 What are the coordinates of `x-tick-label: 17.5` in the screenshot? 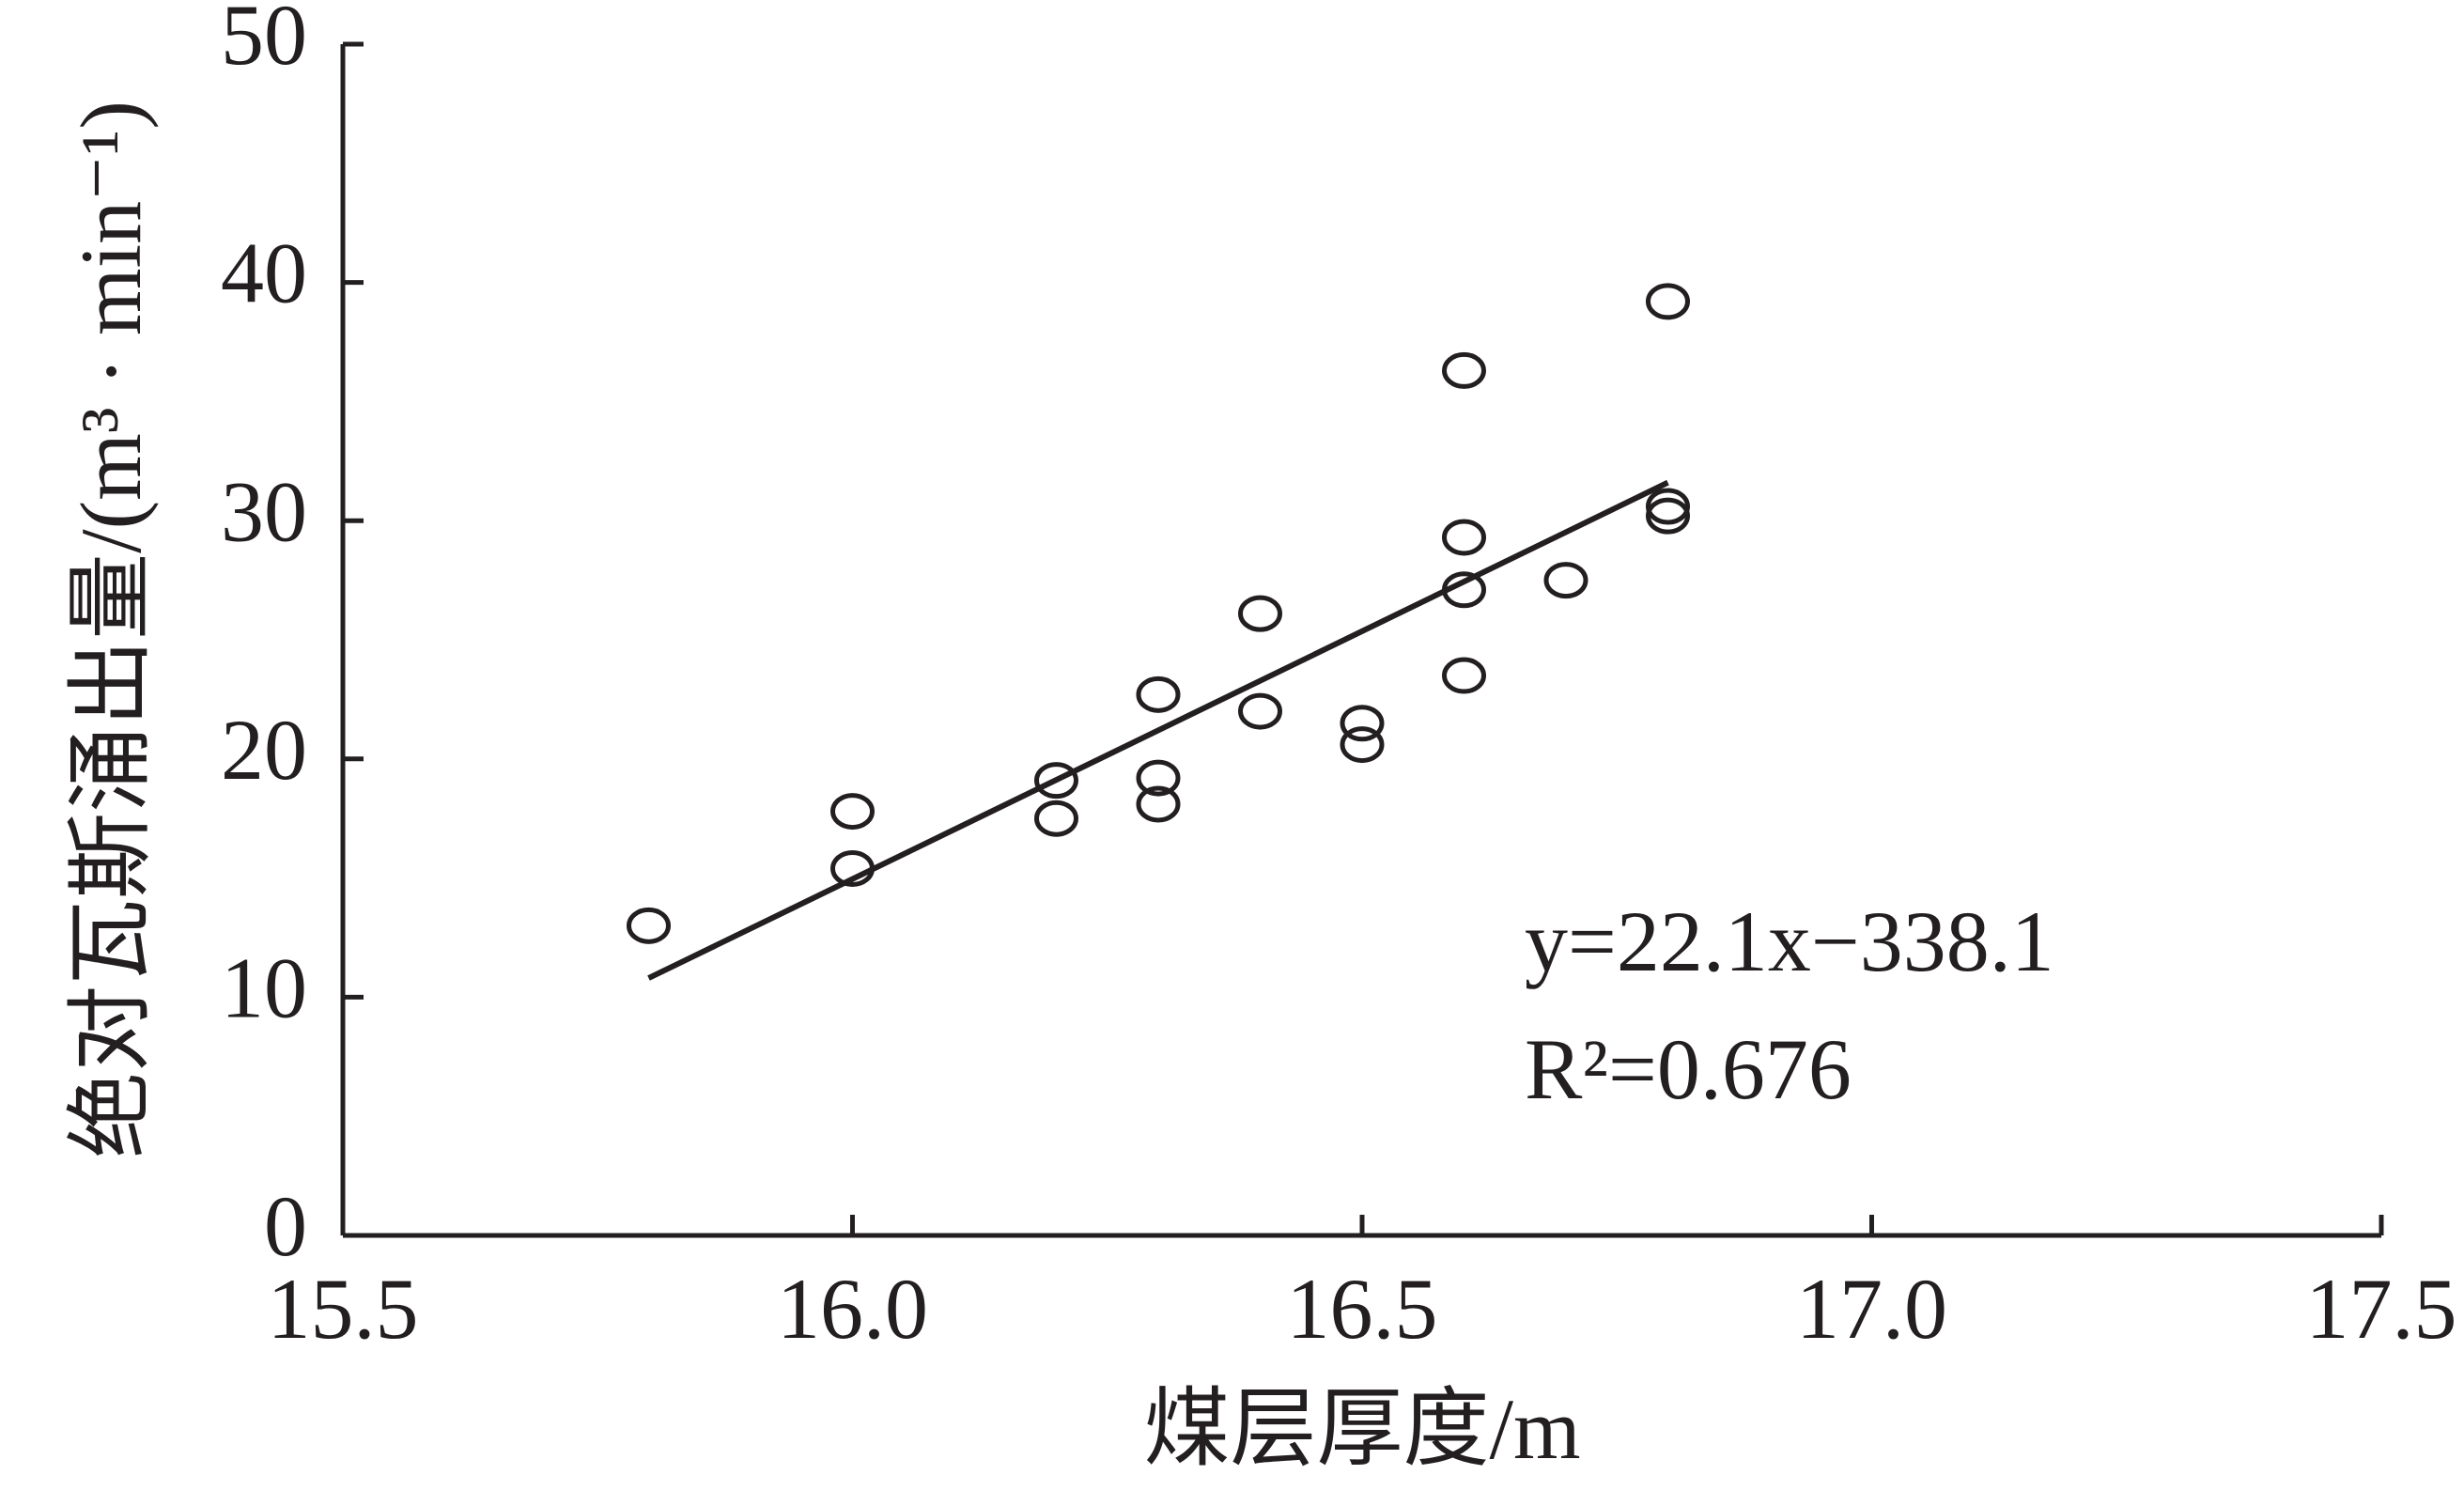 It's located at (2381, 1309).